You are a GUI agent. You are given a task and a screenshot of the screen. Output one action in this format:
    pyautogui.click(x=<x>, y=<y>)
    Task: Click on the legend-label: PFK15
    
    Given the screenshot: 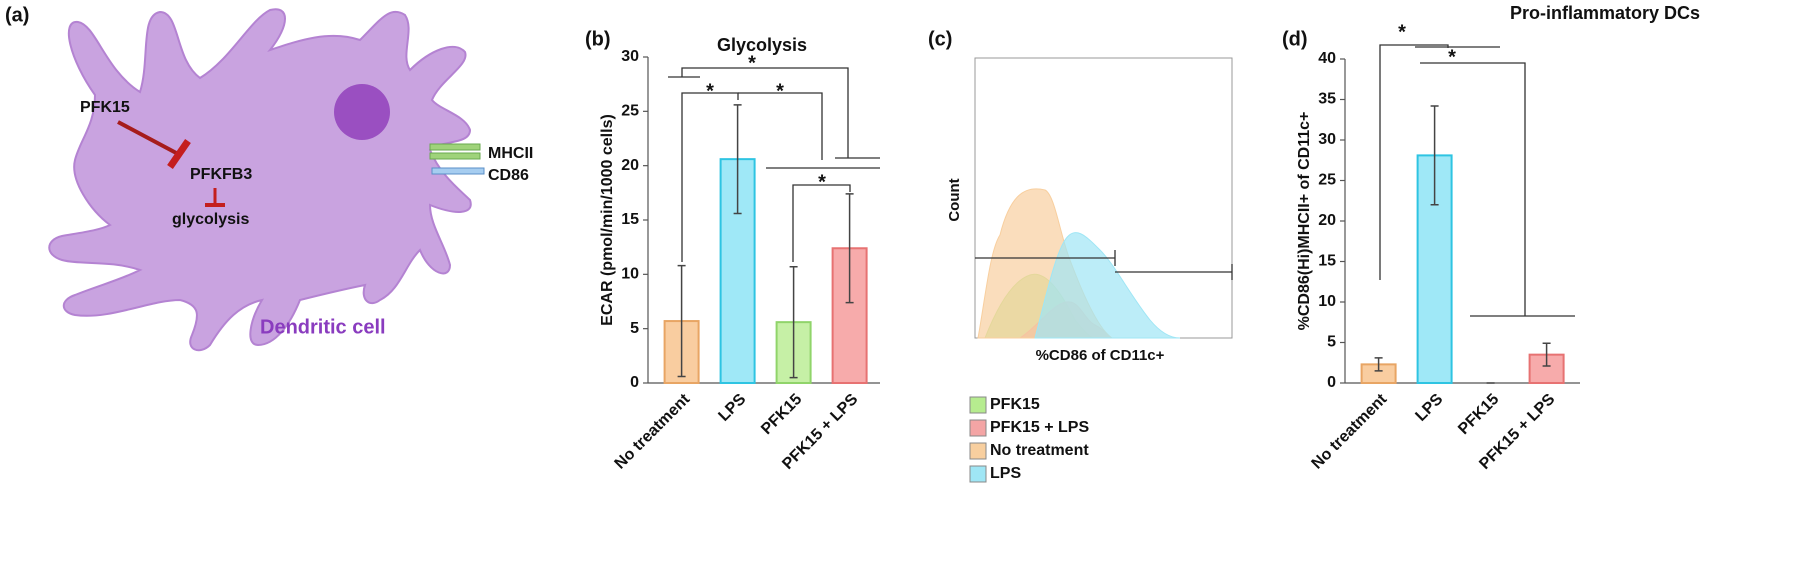 What is the action you would take?
    pyautogui.click(x=1015, y=404)
    